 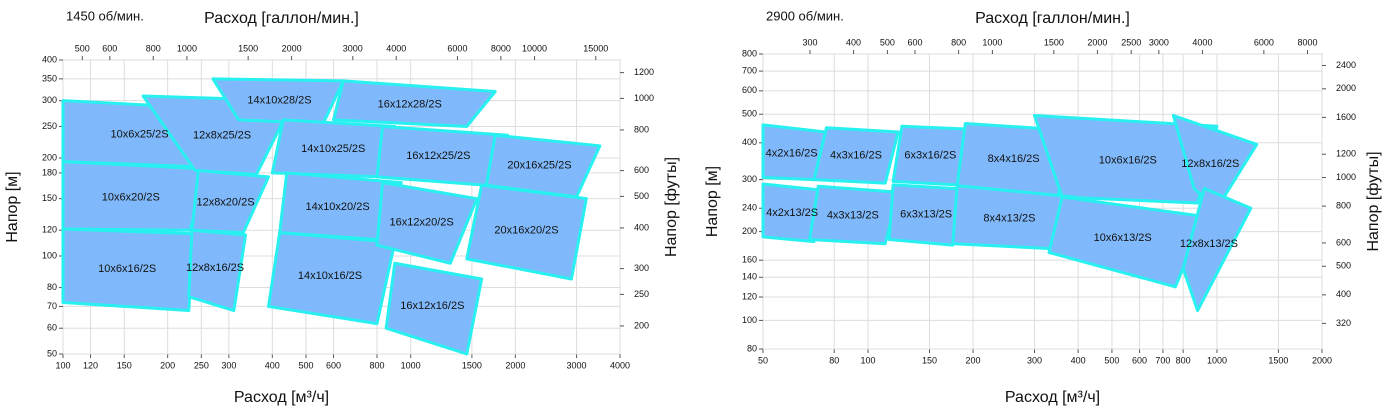 I want to click on y2-tick-label: 600, so click(x=1343, y=242).